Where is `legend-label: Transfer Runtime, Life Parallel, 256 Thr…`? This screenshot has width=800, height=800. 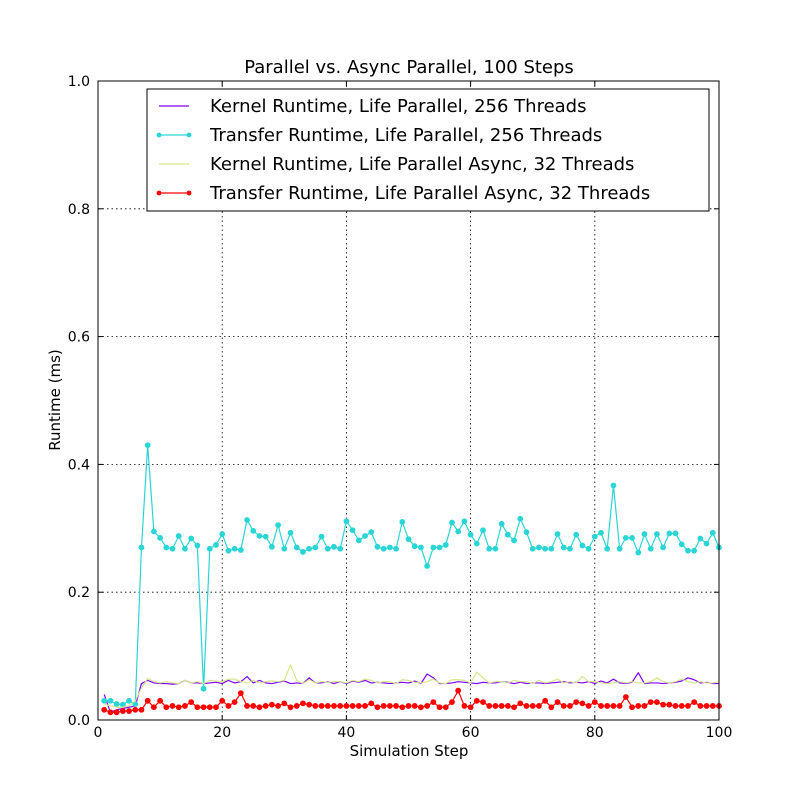 legend-label: Transfer Runtime, Life Parallel, 256 Thr… is located at coordinates (405, 135).